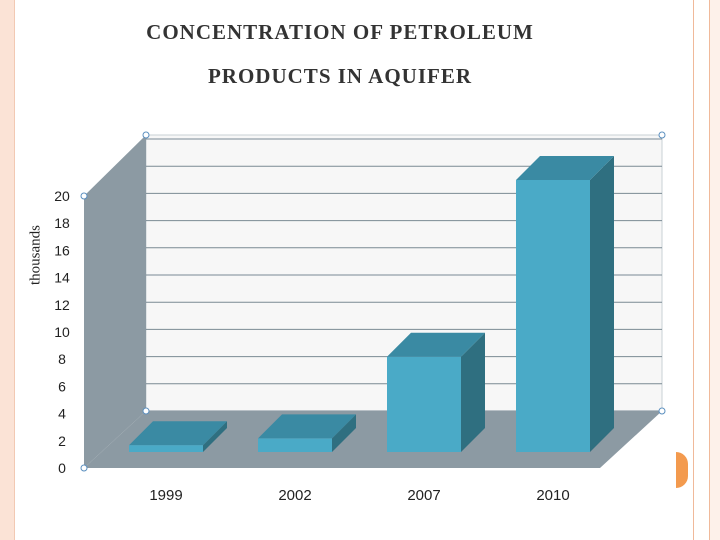 The height and width of the screenshot is (540, 720). What do you see at coordinates (423, 495) in the screenshot?
I see `x-tick-label: 2007` at bounding box center [423, 495].